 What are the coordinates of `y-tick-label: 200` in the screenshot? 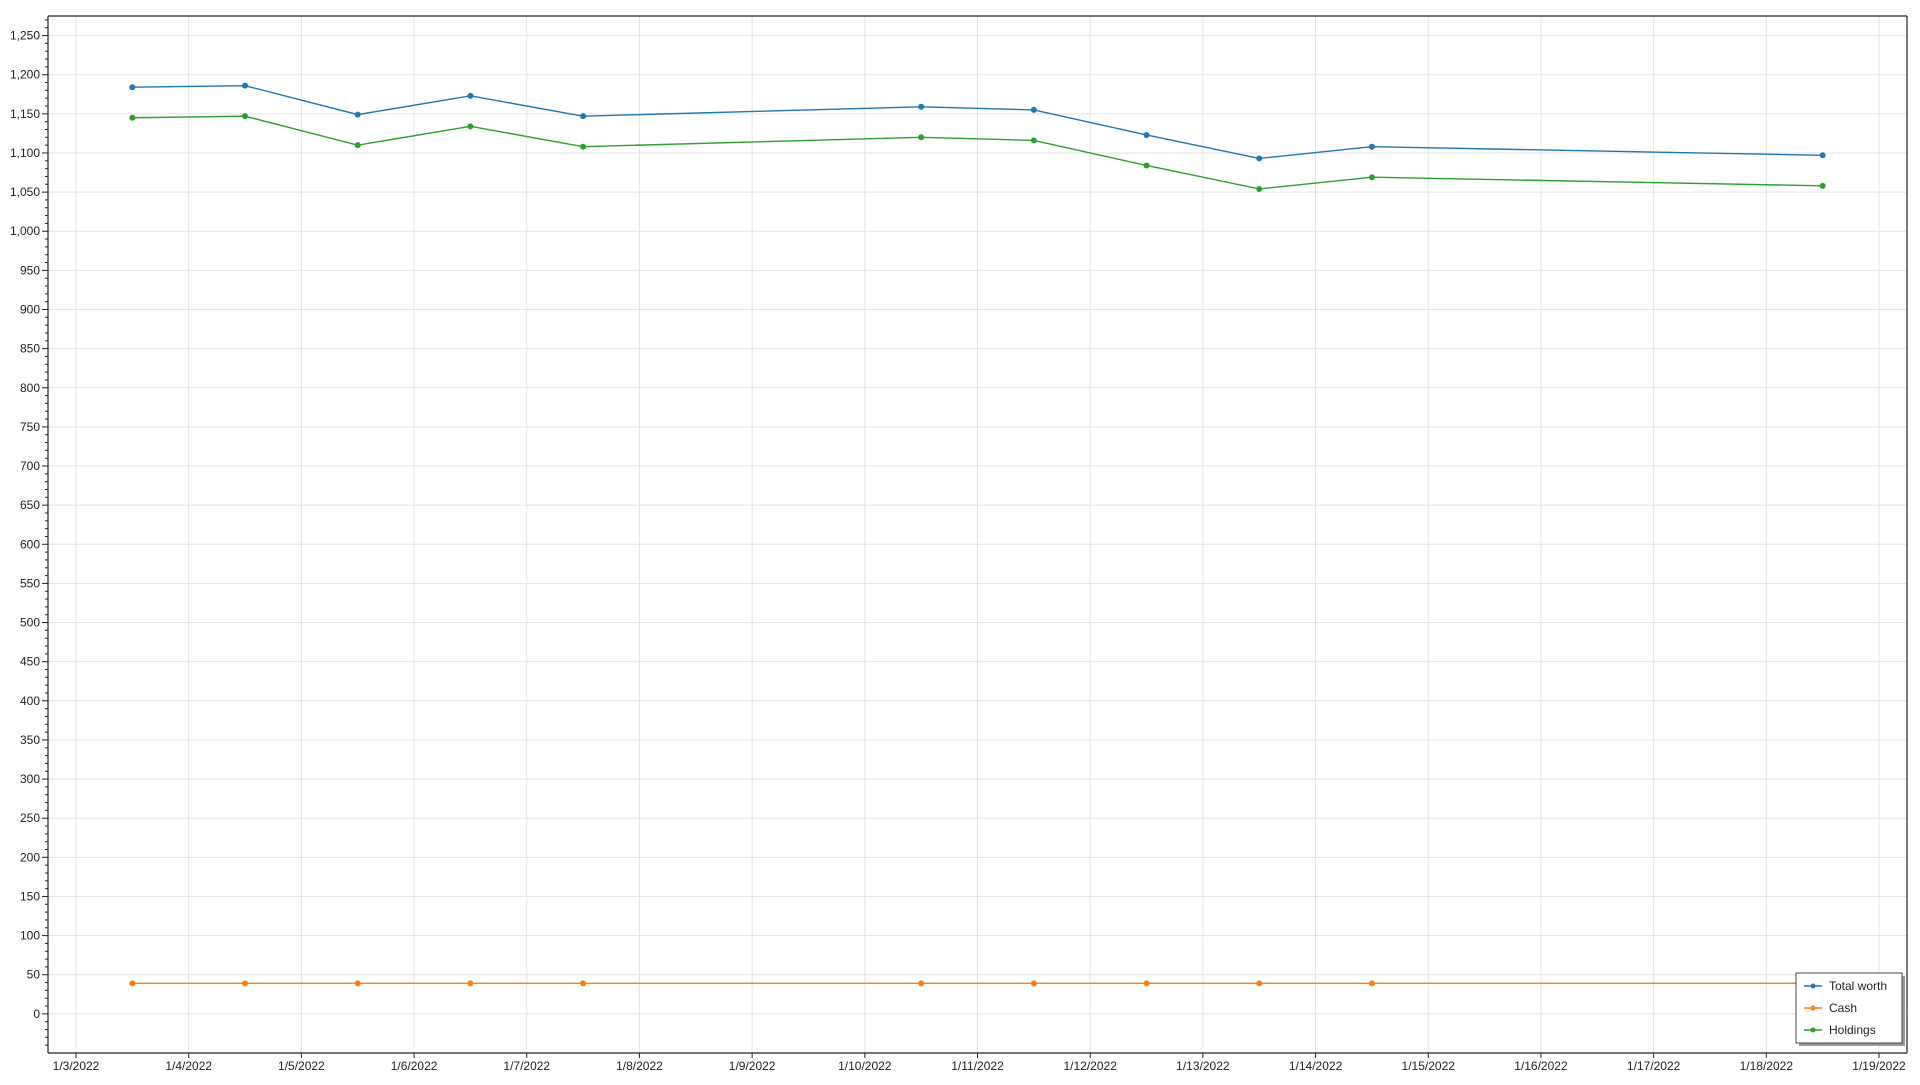 It's located at (30, 857).